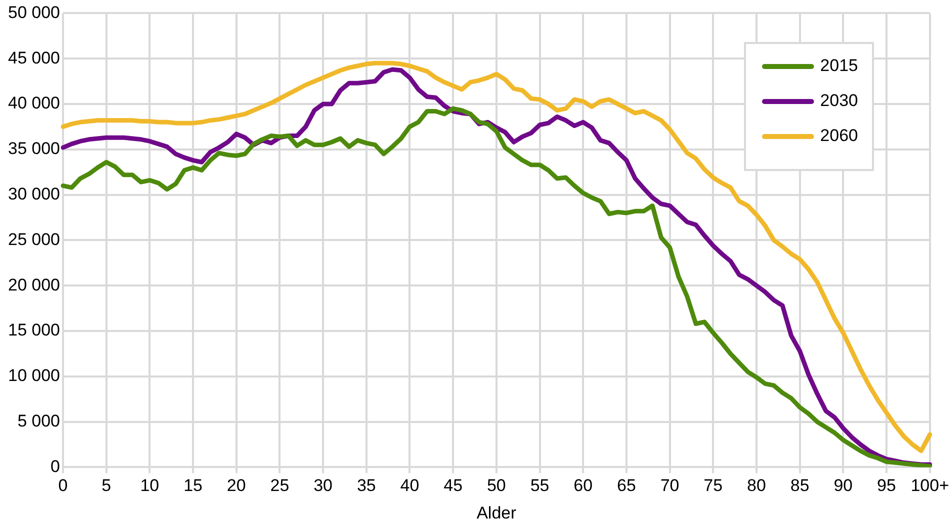  I want to click on y-tick-label: 5 000, so click(38, 420).